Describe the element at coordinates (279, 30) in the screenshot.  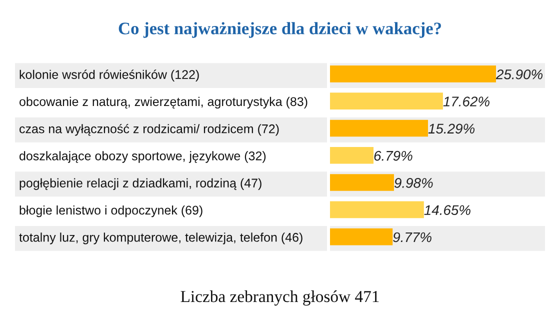
I see `chart-title: Co jest najważniejsze dla dzieci w wakacje?` at that location.